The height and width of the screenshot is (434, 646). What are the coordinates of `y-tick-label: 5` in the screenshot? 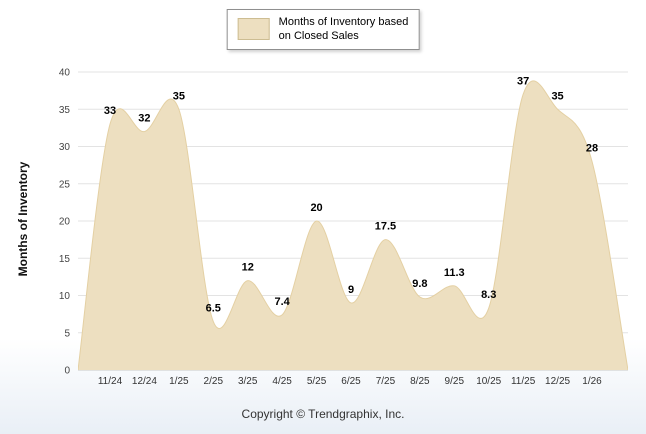 It's located at (67, 333).